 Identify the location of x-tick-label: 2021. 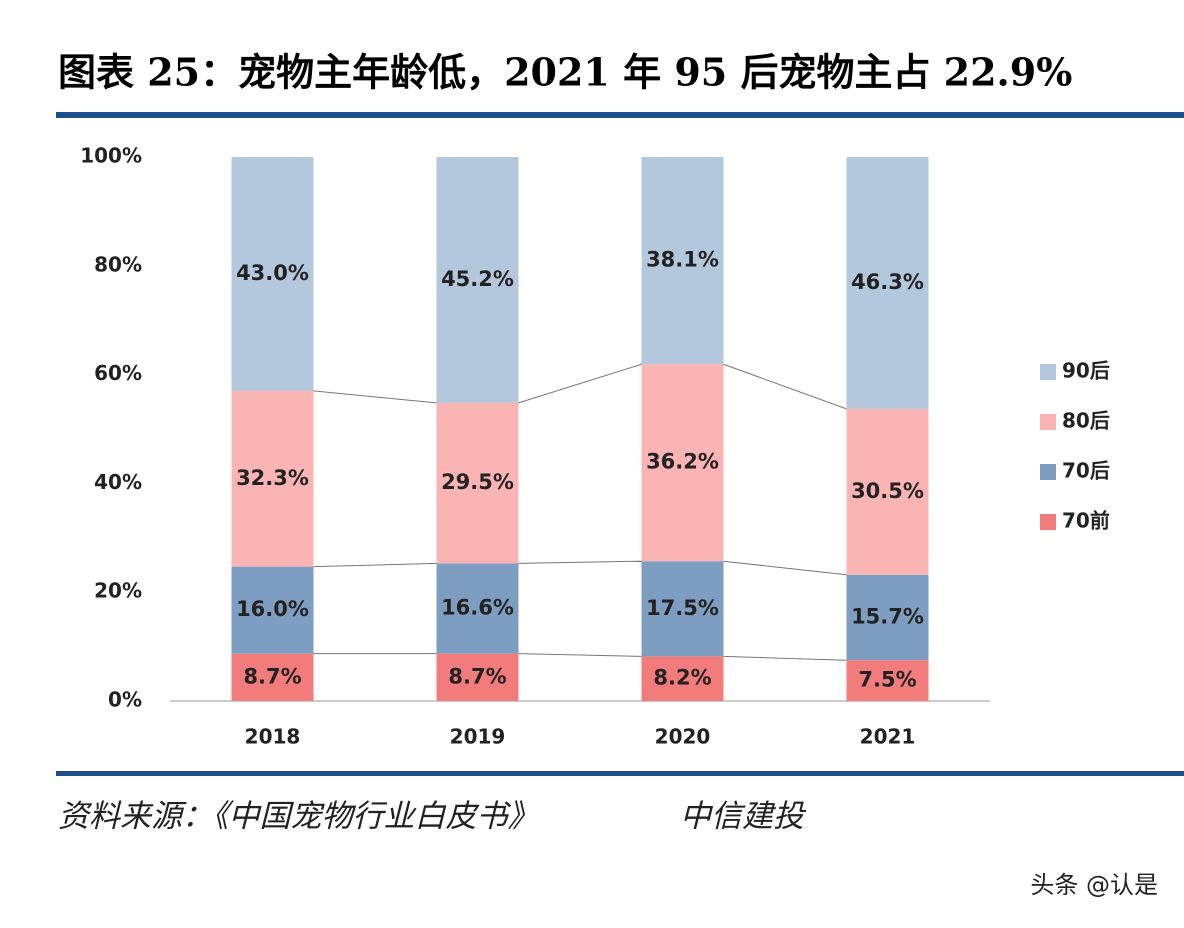
(888, 737).